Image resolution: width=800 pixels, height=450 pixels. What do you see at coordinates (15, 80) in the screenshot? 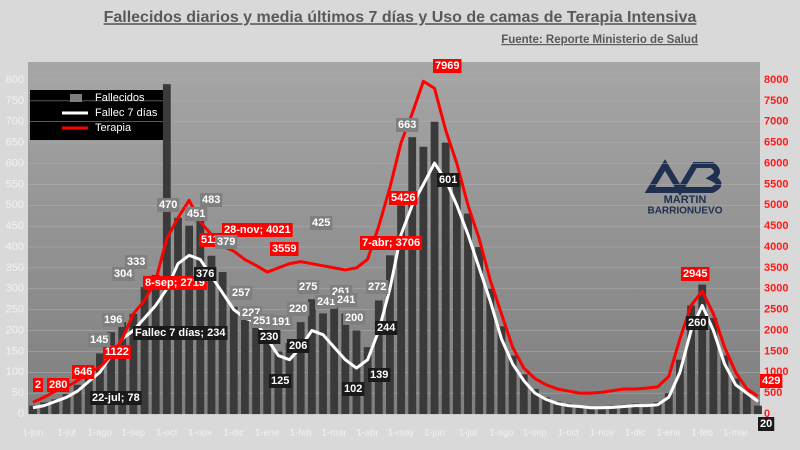
I see `y-tick-label: 800` at bounding box center [15, 80].